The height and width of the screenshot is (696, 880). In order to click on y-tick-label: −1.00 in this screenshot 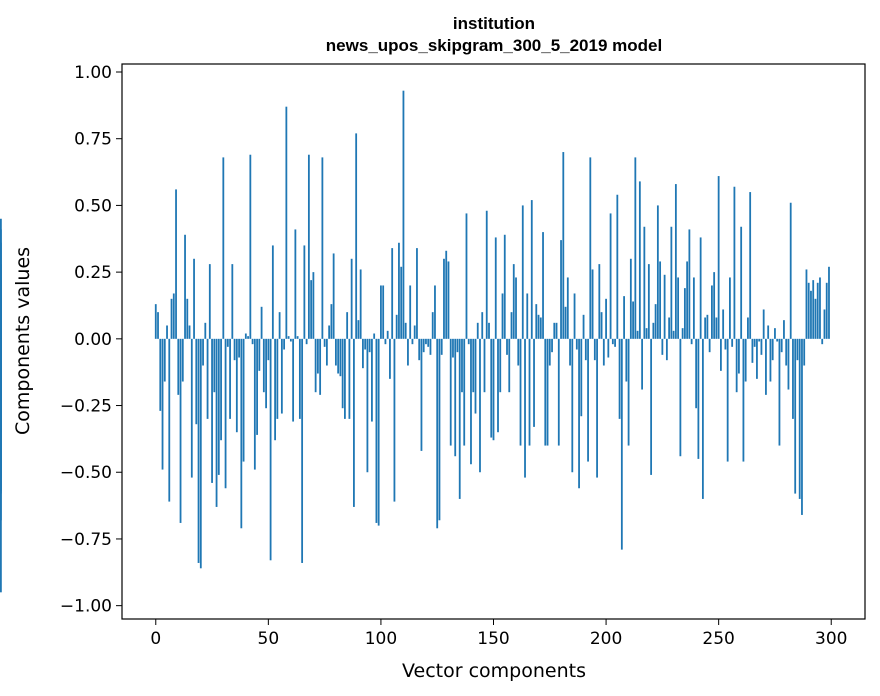, I will do `click(86, 607)`.